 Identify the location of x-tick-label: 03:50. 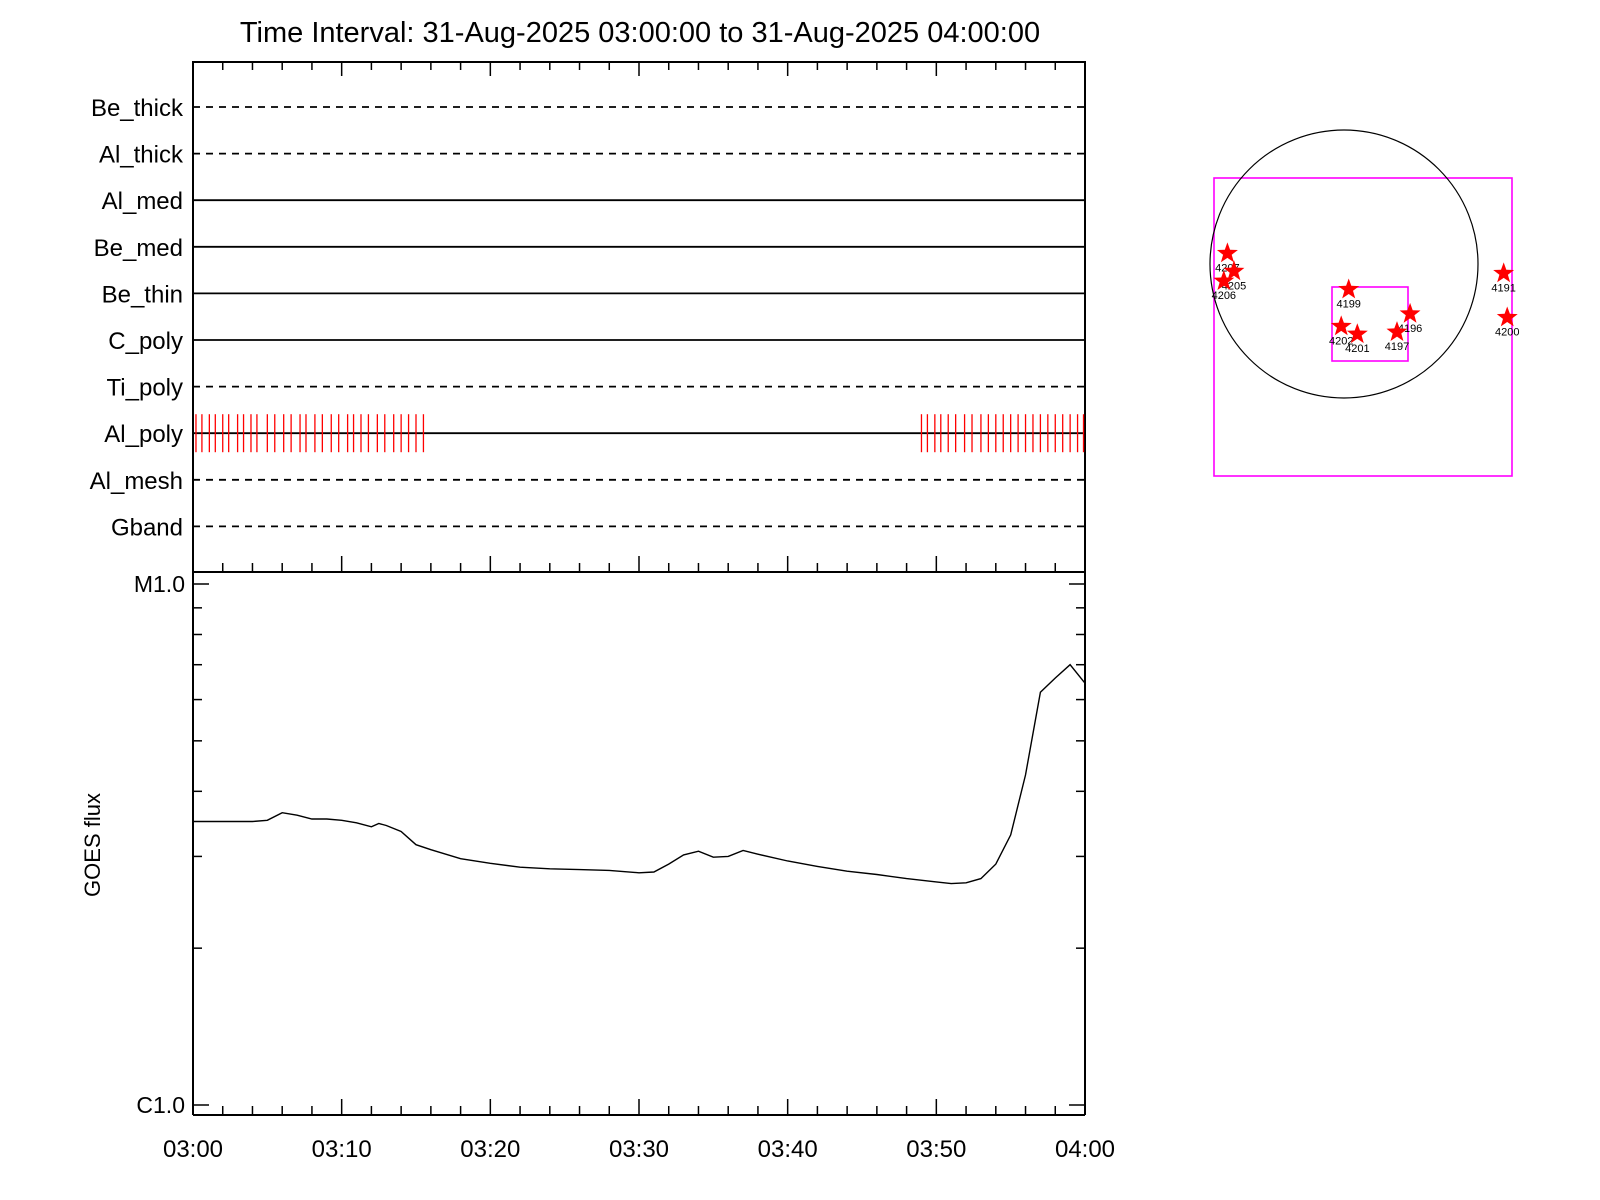
(936, 1149).